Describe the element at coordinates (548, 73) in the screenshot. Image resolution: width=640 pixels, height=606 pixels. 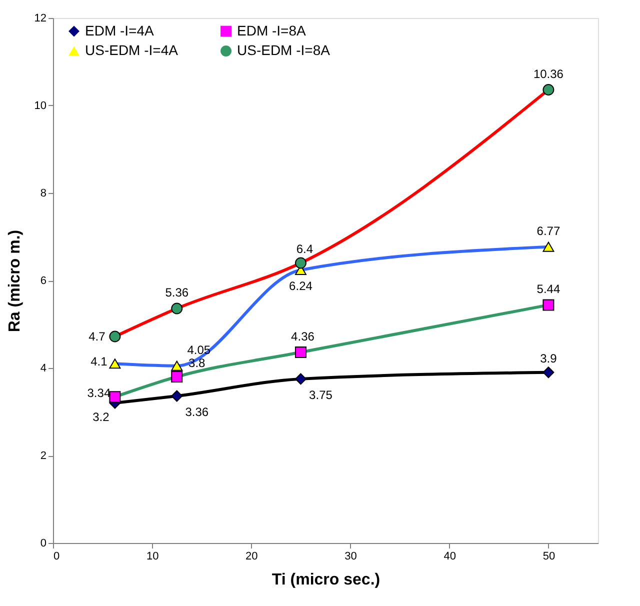
I see `data-label: 10.36` at that location.